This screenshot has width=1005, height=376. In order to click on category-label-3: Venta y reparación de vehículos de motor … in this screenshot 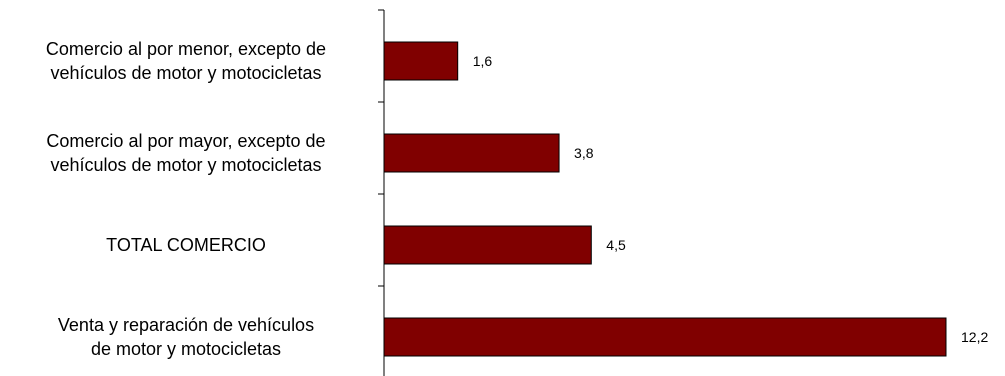, I will do `click(186, 337)`.